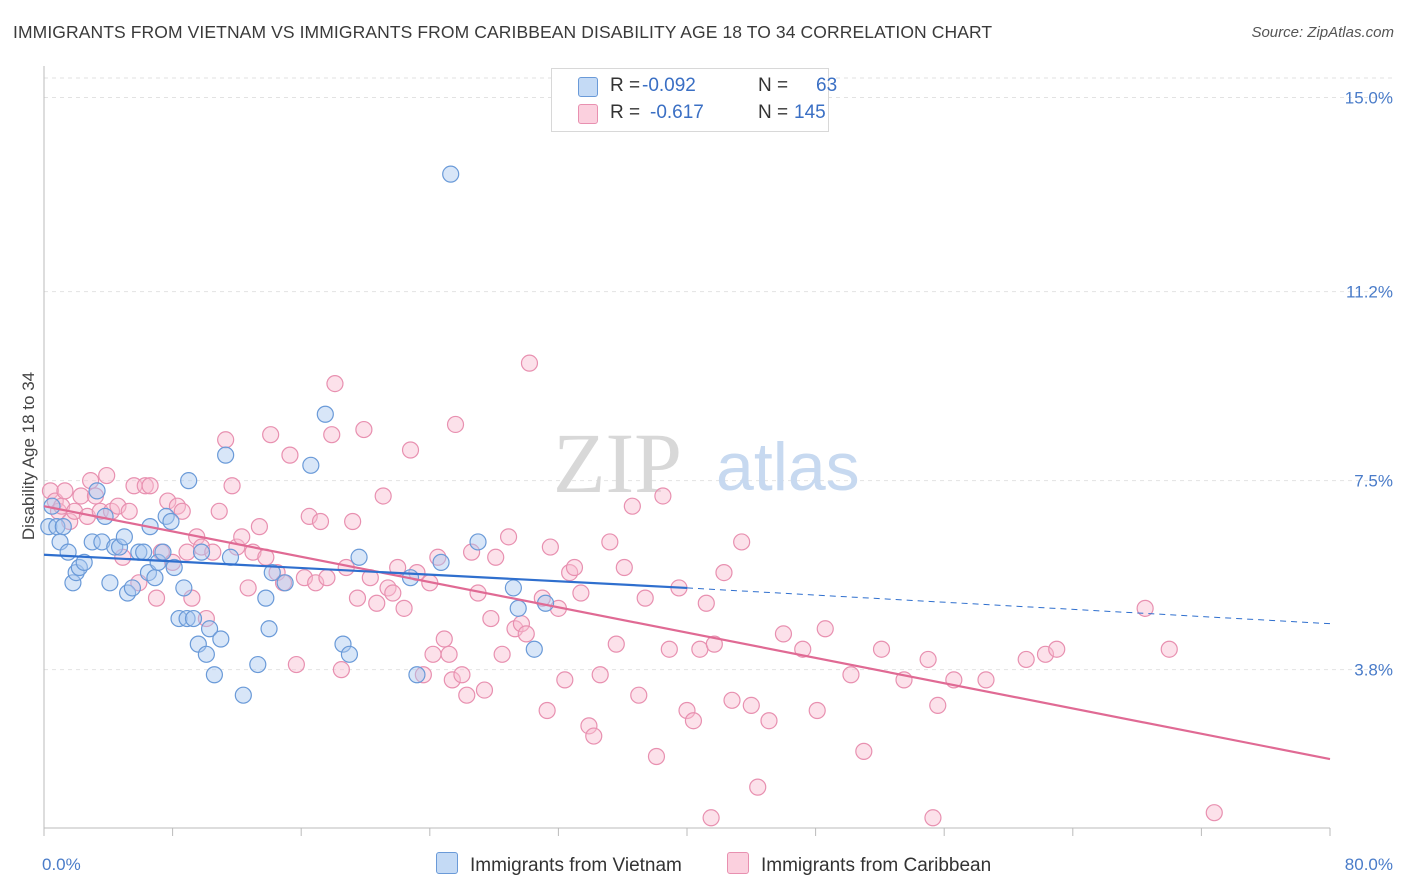 Image resolution: width=1406 pixels, height=892 pixels. What do you see at coordinates (588, 87) in the screenshot?
I see `legend-swatch-vietnam` at bounding box center [588, 87].